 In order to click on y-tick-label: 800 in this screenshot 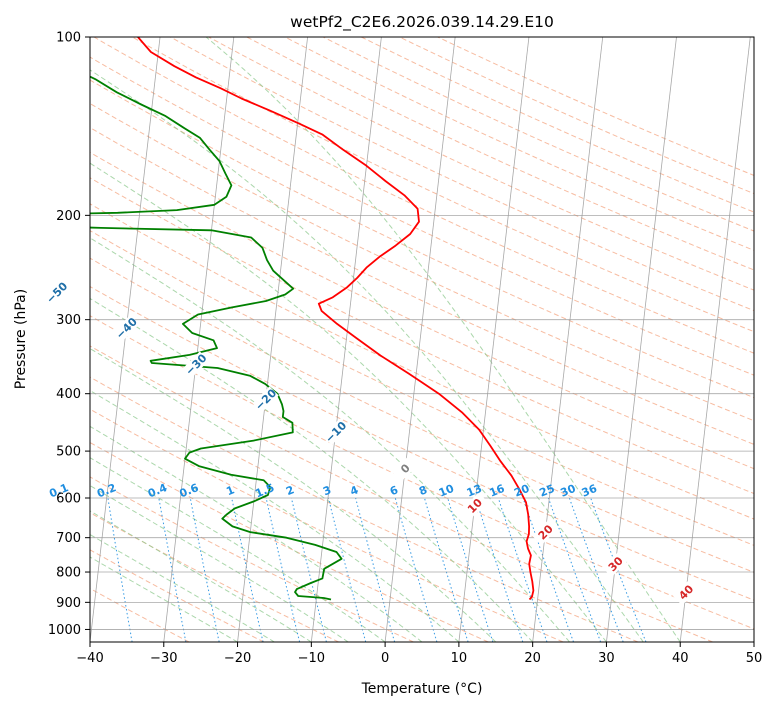, I will do `click(68, 573)`.